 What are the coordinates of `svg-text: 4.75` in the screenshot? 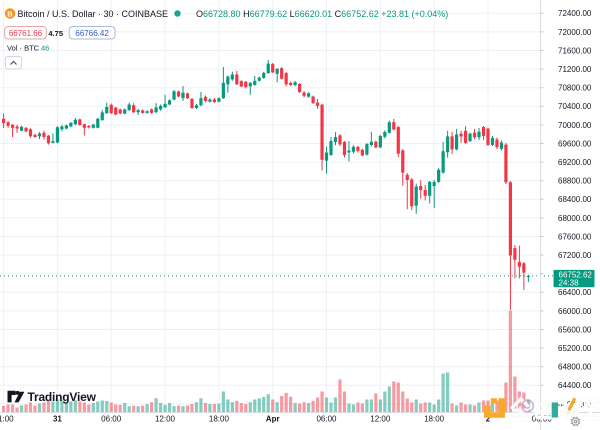 It's located at (55, 33).